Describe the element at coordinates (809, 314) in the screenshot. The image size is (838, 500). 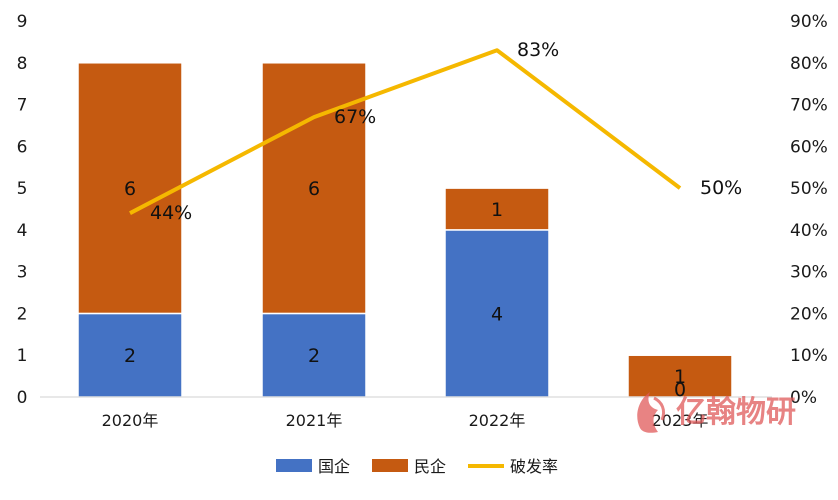
I see `right-axis-tick-label: 20%` at that location.